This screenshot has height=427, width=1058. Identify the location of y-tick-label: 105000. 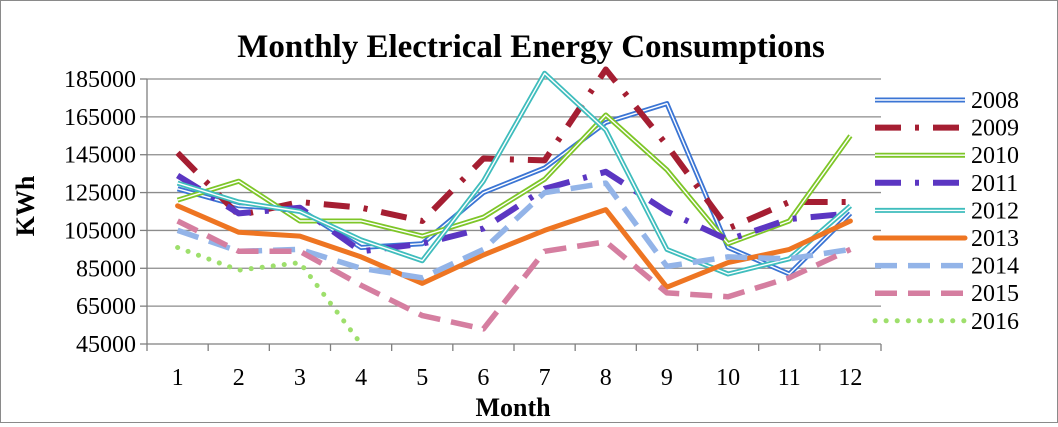
(100, 231).